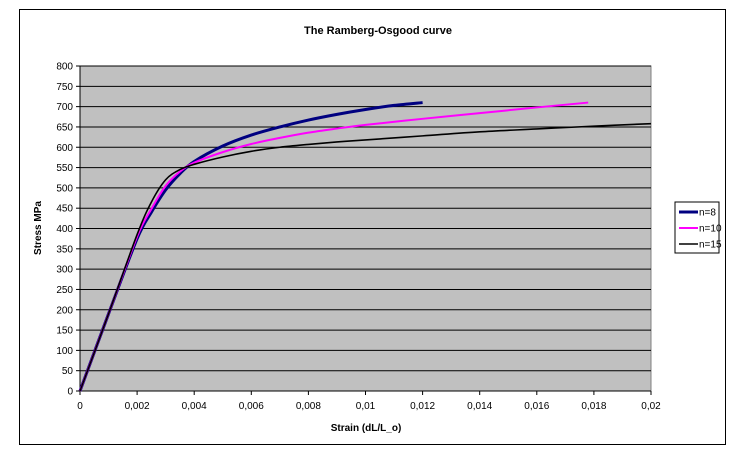 Image resolution: width=745 pixels, height=457 pixels. I want to click on y-tick-label: 150, so click(64, 331).